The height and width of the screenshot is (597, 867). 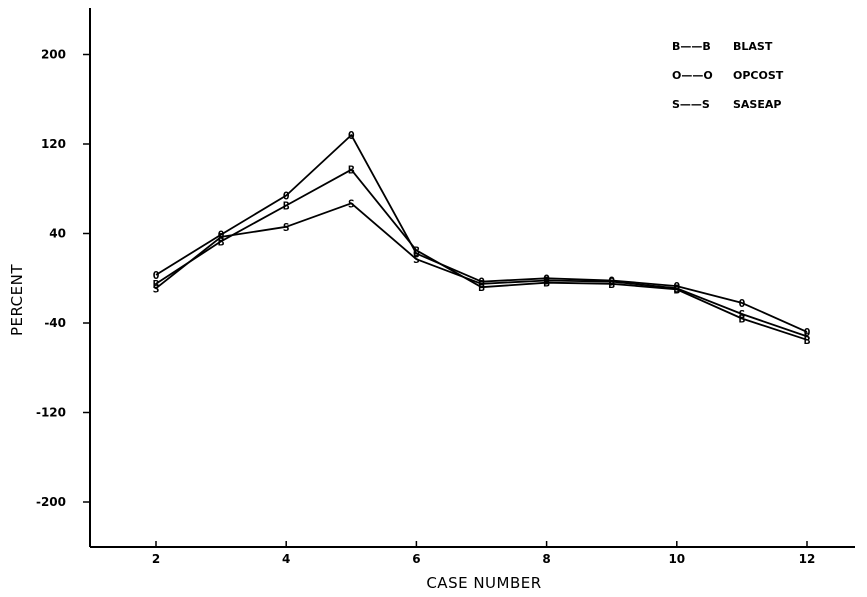 I want to click on x-tick-label: 10, so click(x=676, y=559).